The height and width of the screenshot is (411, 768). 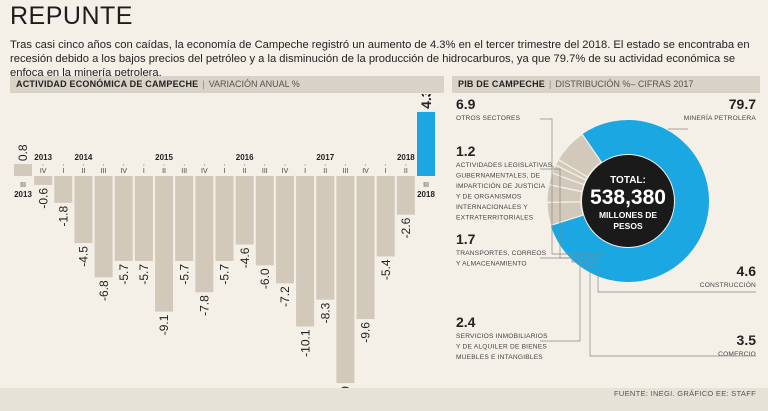 I want to click on annotation-value-3: 1.7, so click(x=466, y=239).